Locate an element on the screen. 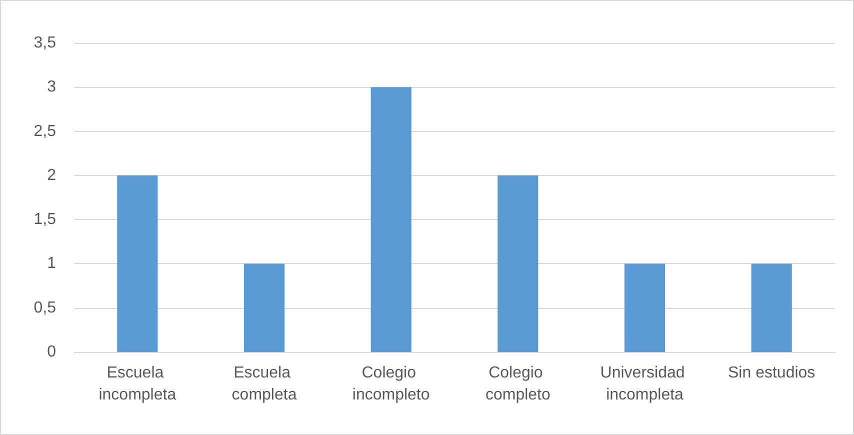 The width and height of the screenshot is (854, 435). y-tick-label: 3,5 is located at coordinates (45, 43).